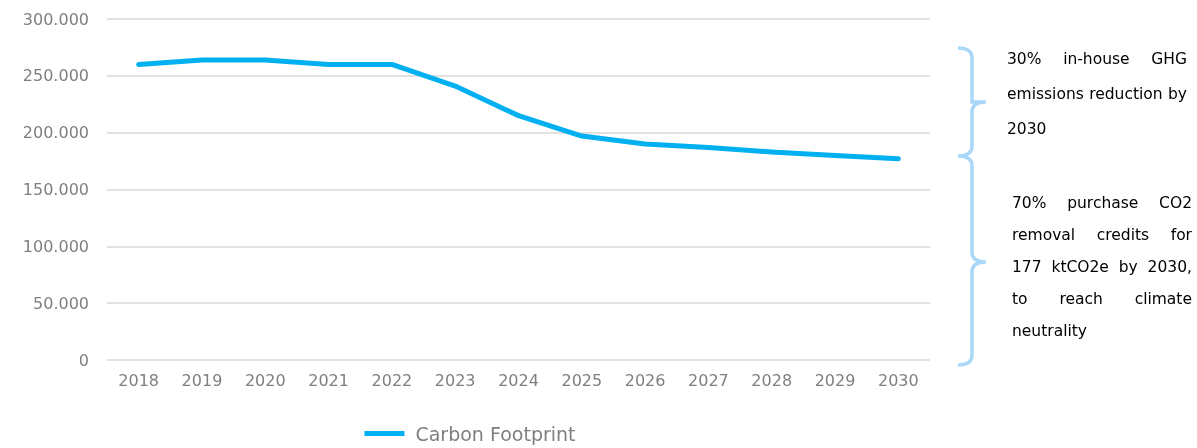  Describe the element at coordinates (55, 246) in the screenshot. I see `y-tick-label: 100.000` at that location.